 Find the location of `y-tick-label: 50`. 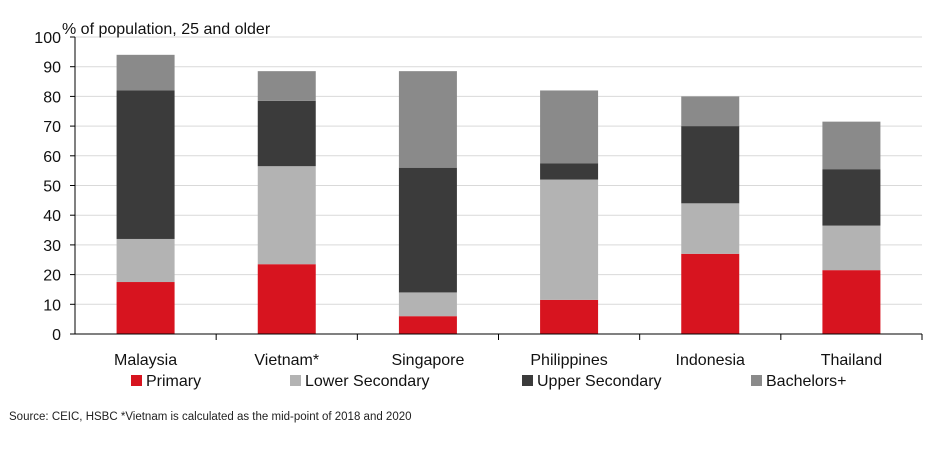

y-tick-label: 50 is located at coordinates (52, 187).